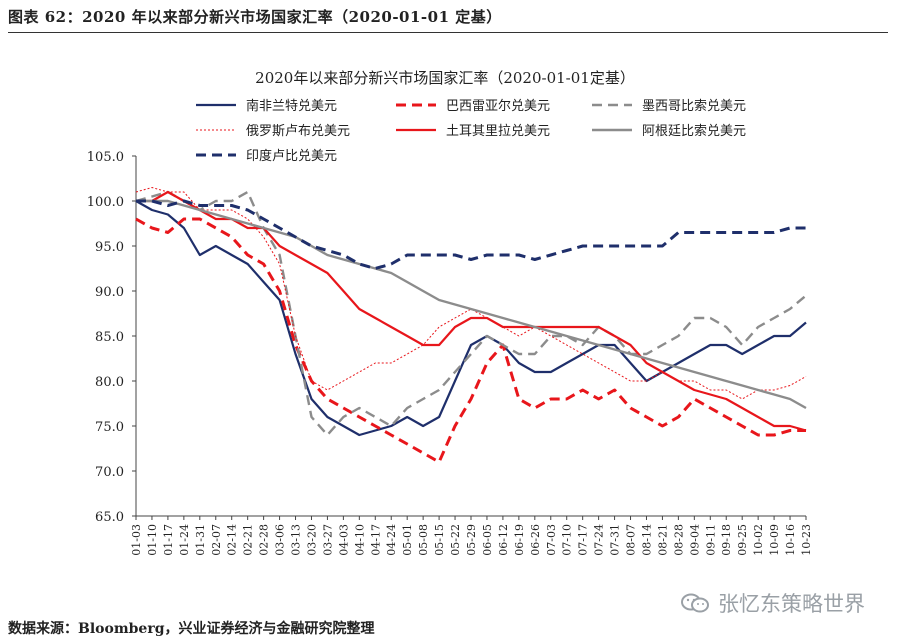  Describe the element at coordinates (471, 234) in the screenshot. I see `series-line` at that location.